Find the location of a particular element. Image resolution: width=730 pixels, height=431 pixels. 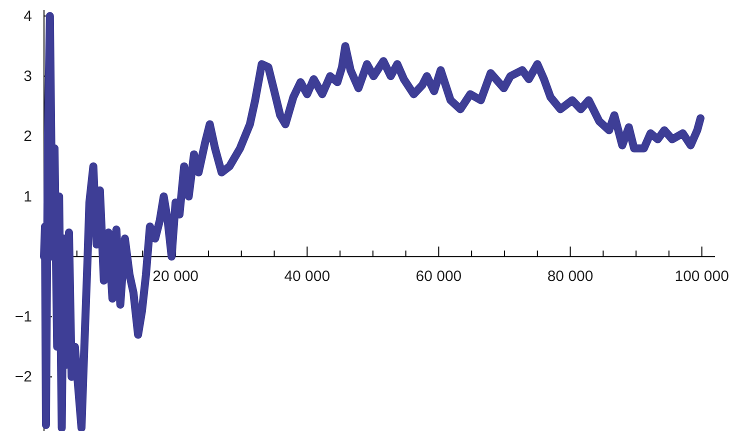

y-tick-label: 1 is located at coordinates (28, 197).